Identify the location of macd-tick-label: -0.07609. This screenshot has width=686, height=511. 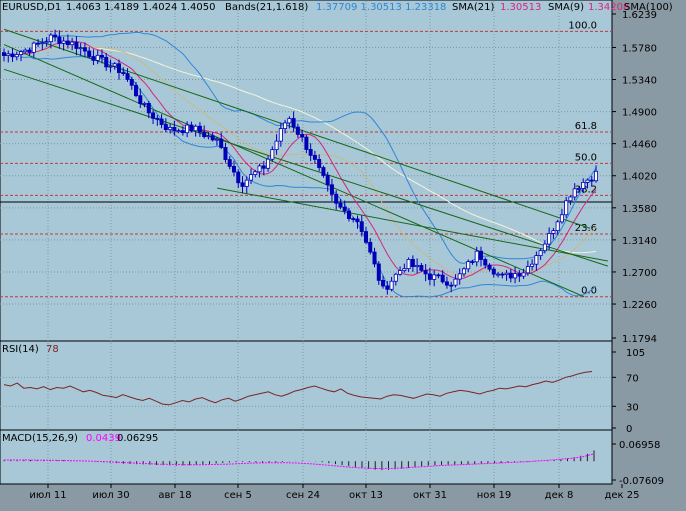
(641, 481).